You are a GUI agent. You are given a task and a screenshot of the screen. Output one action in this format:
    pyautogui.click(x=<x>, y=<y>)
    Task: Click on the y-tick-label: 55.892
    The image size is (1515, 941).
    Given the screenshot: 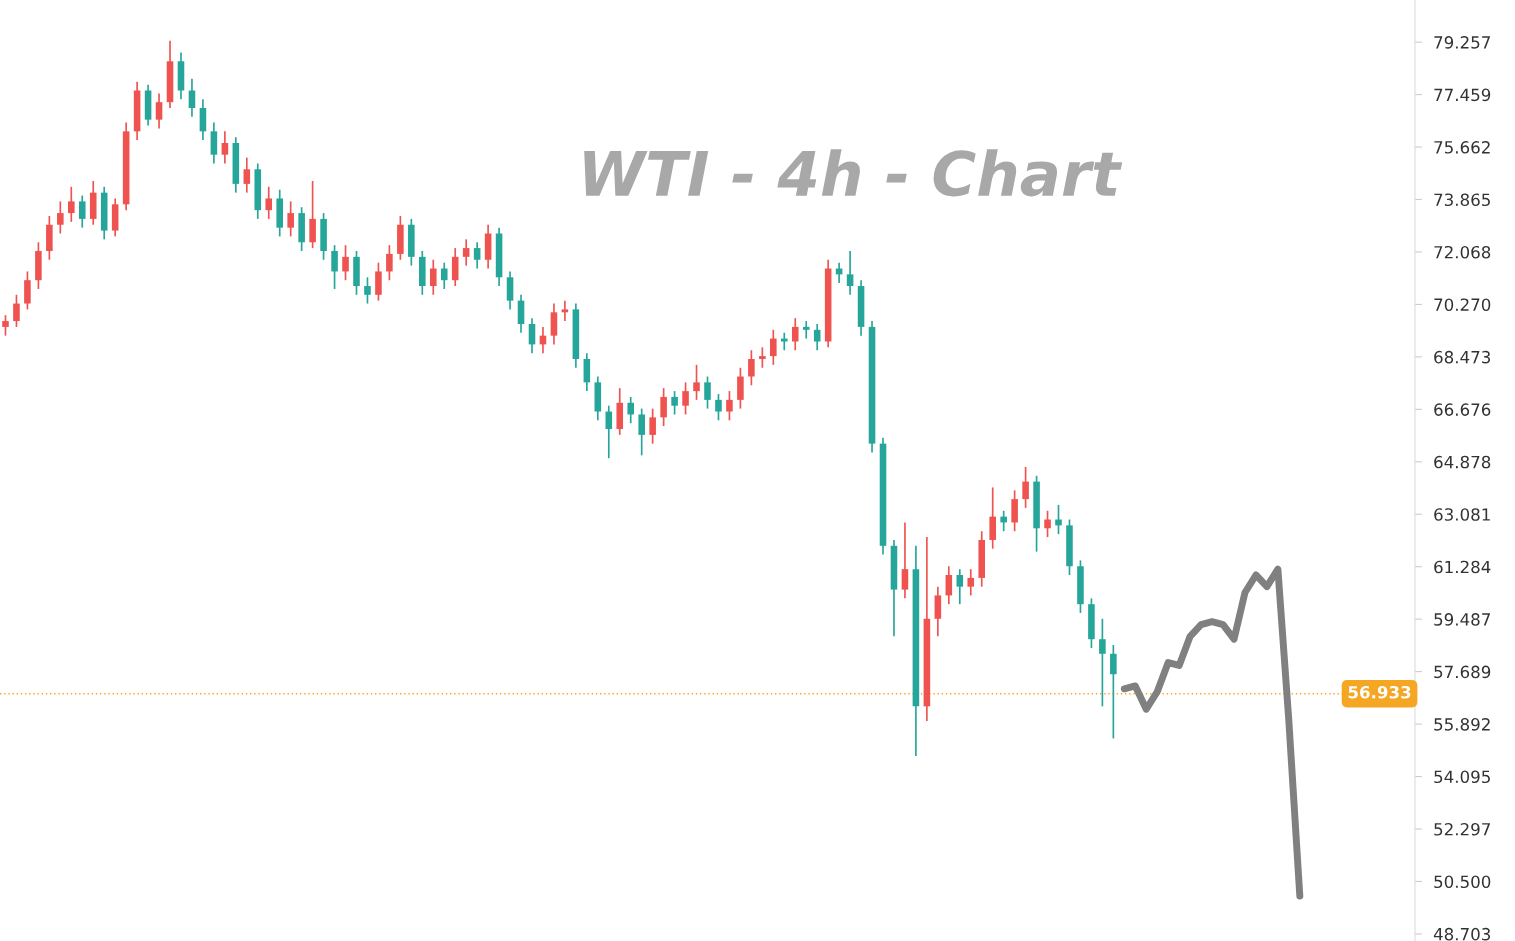 What is the action you would take?
    pyautogui.click(x=1462, y=724)
    